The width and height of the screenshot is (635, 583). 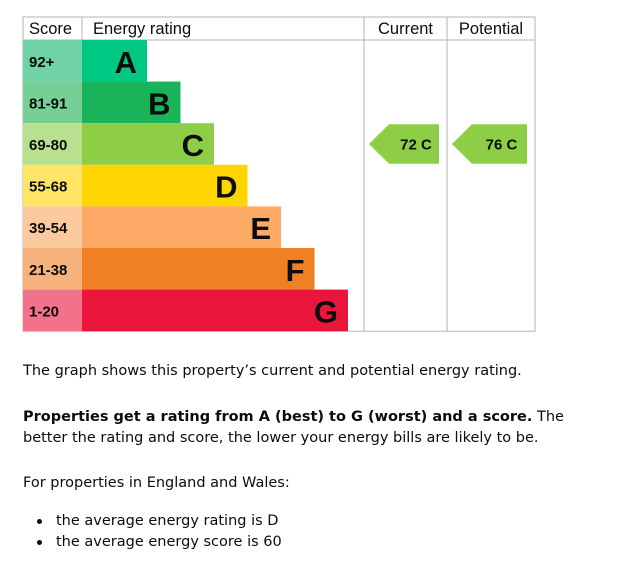 What do you see at coordinates (491, 29) in the screenshot?
I see `potential-header: Potential` at bounding box center [491, 29].